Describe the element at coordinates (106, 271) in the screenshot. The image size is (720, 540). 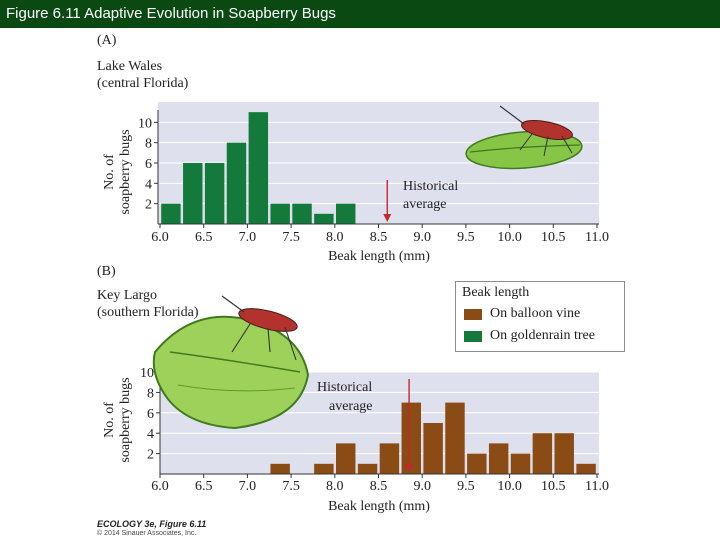
I see `panel-b-label: (B)` at that location.